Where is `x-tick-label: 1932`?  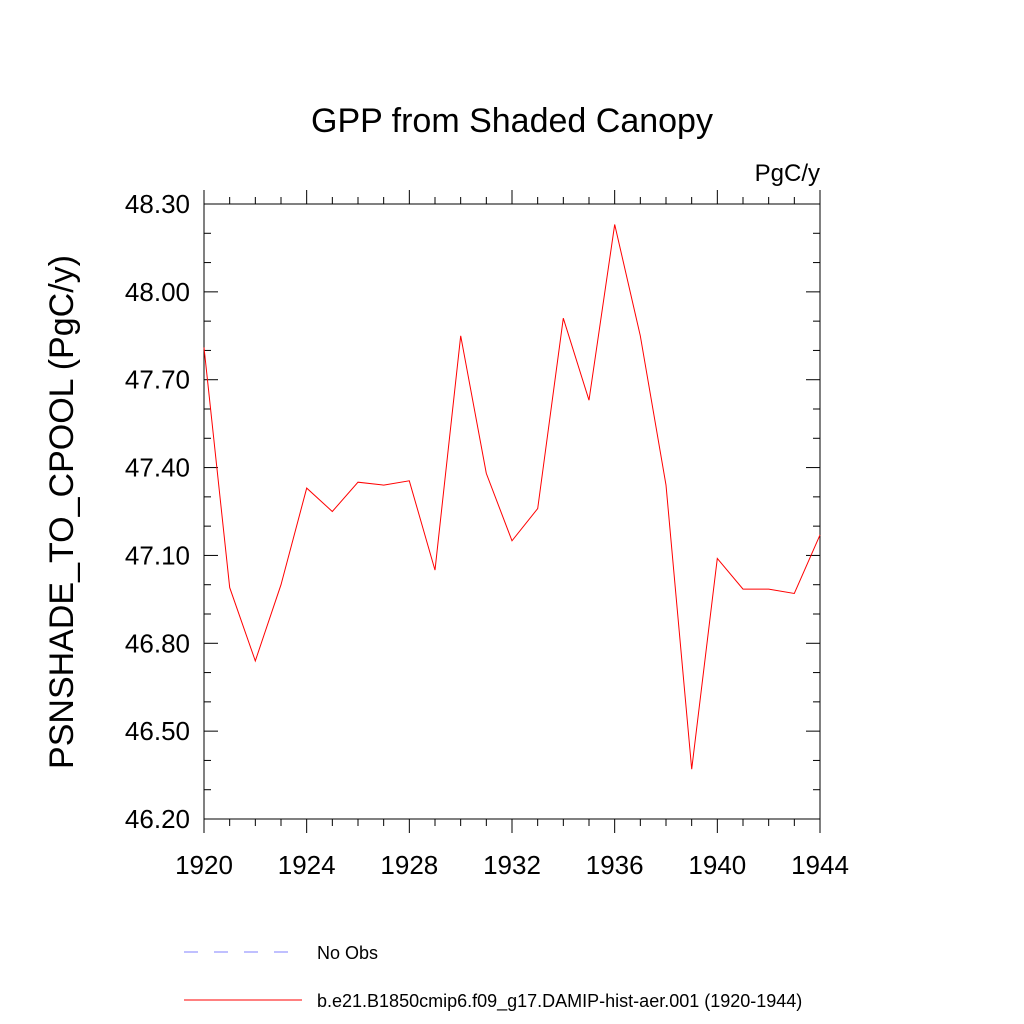
x-tick-label: 1932 is located at coordinates (512, 865).